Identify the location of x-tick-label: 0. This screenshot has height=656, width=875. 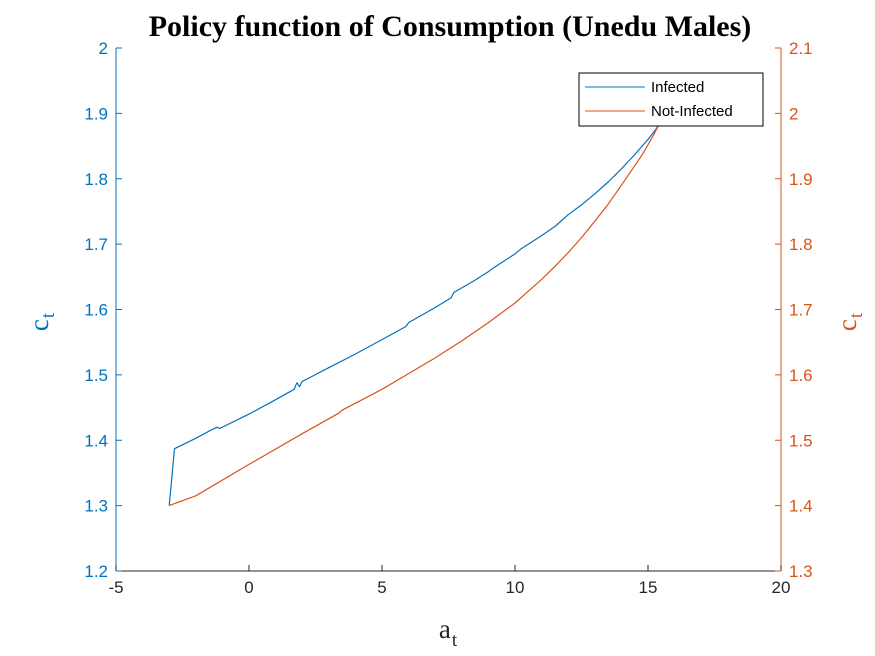
(248, 587).